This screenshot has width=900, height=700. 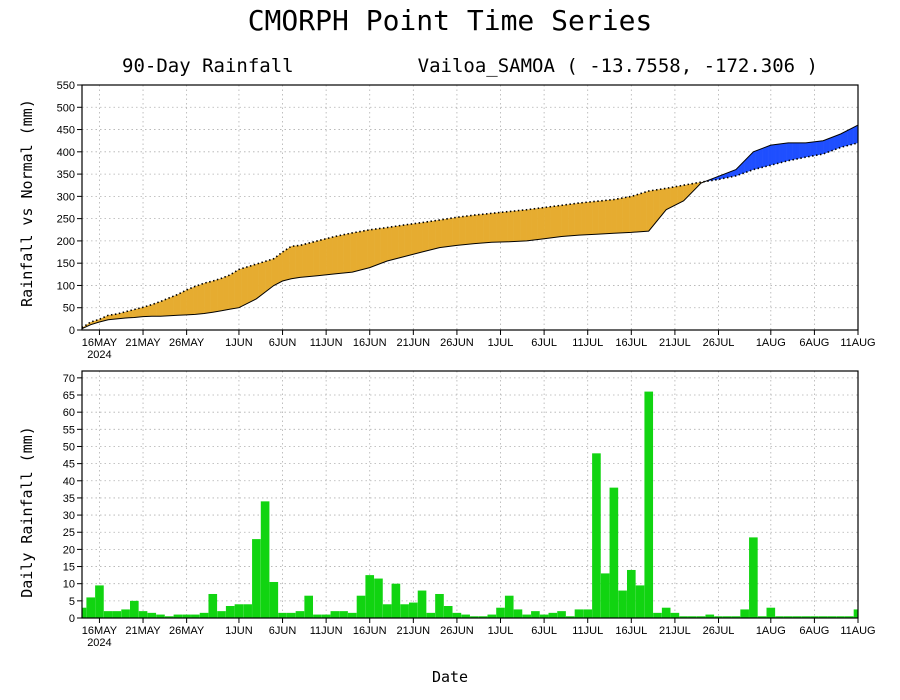 What do you see at coordinates (72, 331) in the screenshot?
I see `top-y-tick-label: 0` at bounding box center [72, 331].